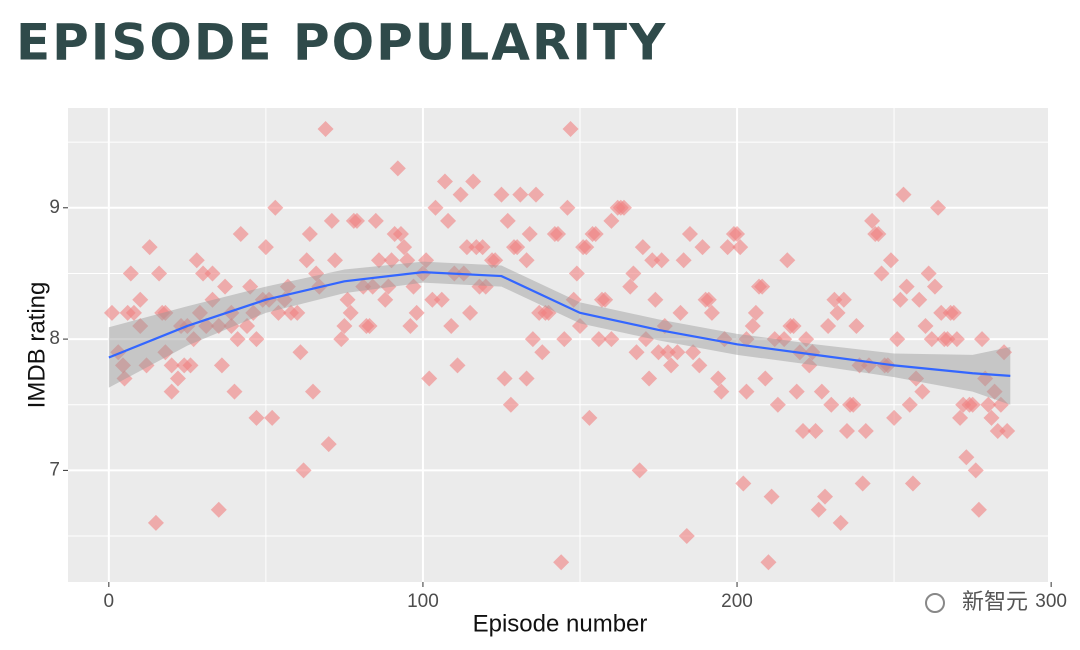  I want to click on watermark-icon, so click(935, 603).